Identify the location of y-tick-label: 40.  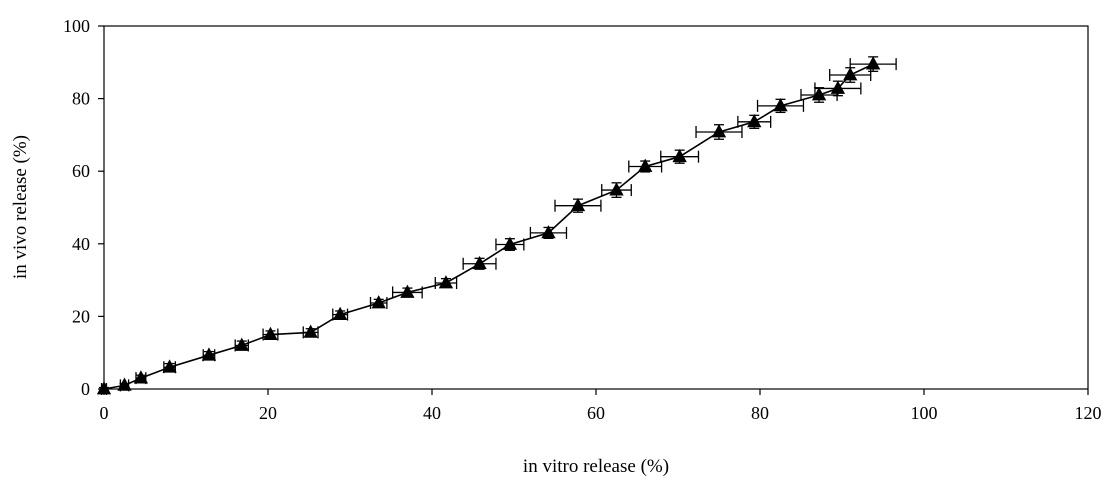
(81, 244).